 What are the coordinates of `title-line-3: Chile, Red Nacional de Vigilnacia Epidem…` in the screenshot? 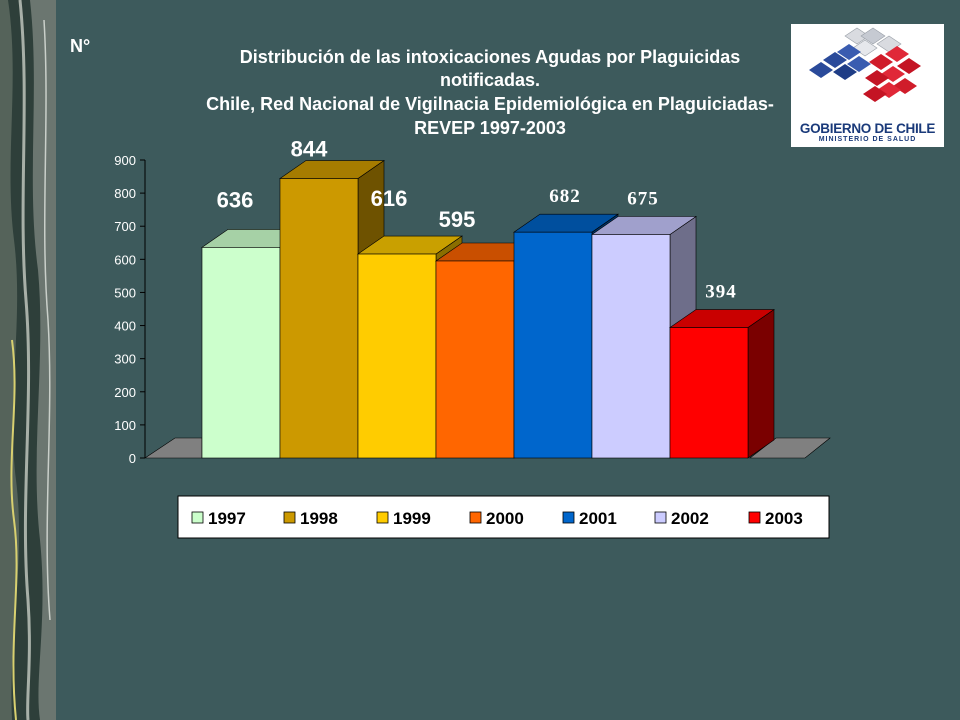 It's located at (490, 104).